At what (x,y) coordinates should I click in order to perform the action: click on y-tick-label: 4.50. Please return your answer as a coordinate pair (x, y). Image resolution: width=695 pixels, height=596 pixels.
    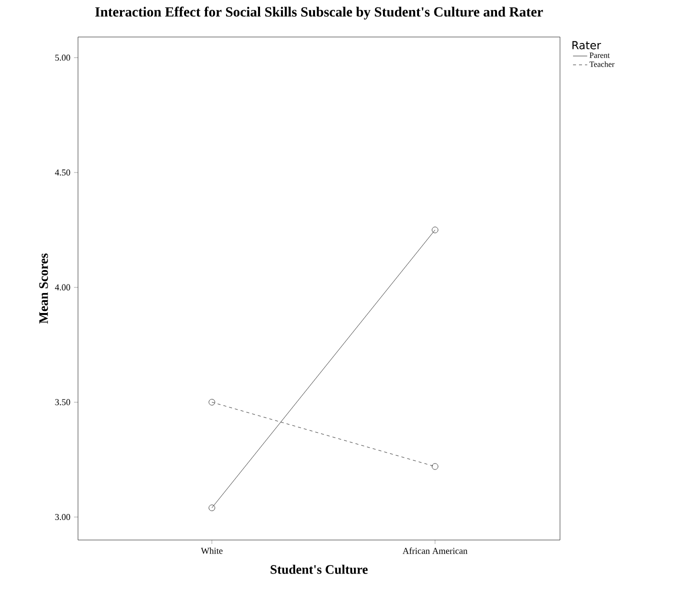
    Looking at the image, I should click on (62, 172).